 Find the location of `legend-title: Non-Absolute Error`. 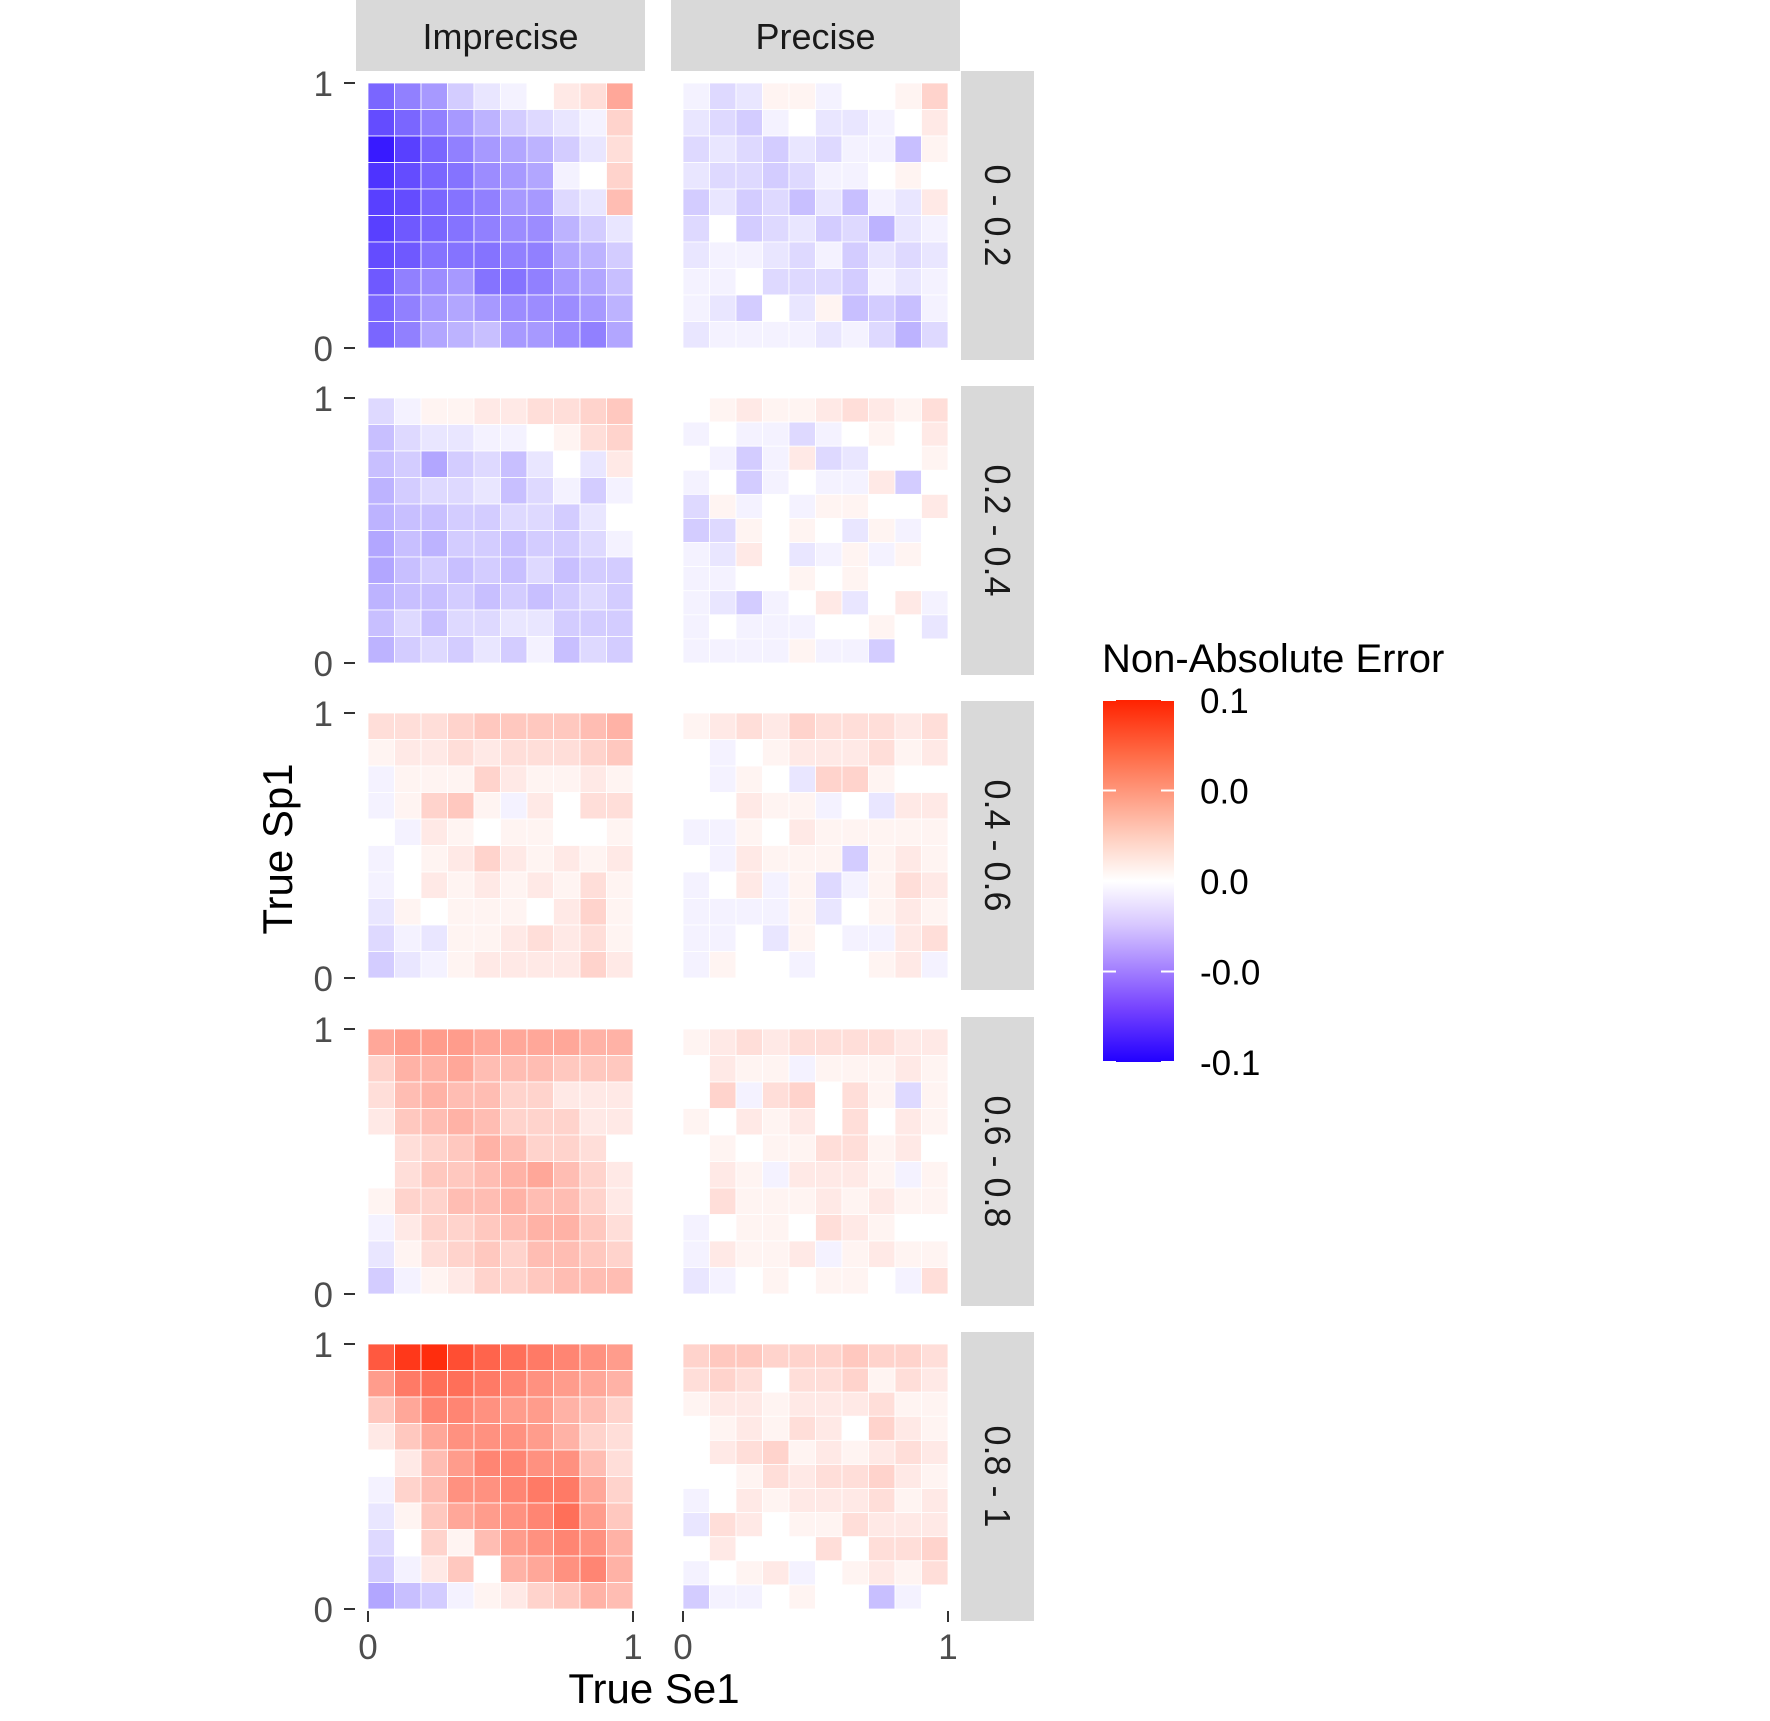

legend-title: Non-Absolute Error is located at coordinates (1273, 659).